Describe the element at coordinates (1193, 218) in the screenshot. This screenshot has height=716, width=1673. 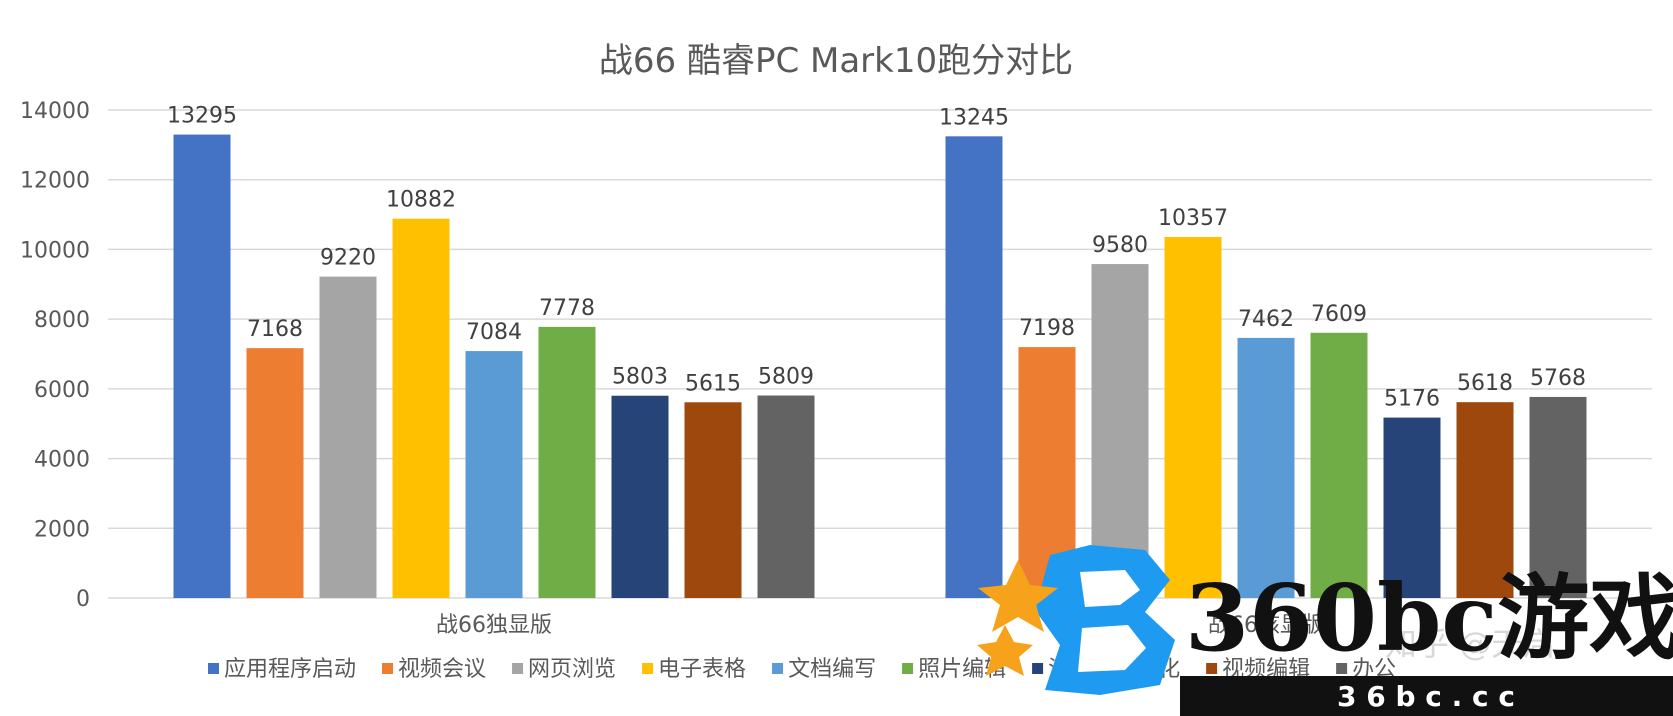
I see `data-label: 10357` at that location.